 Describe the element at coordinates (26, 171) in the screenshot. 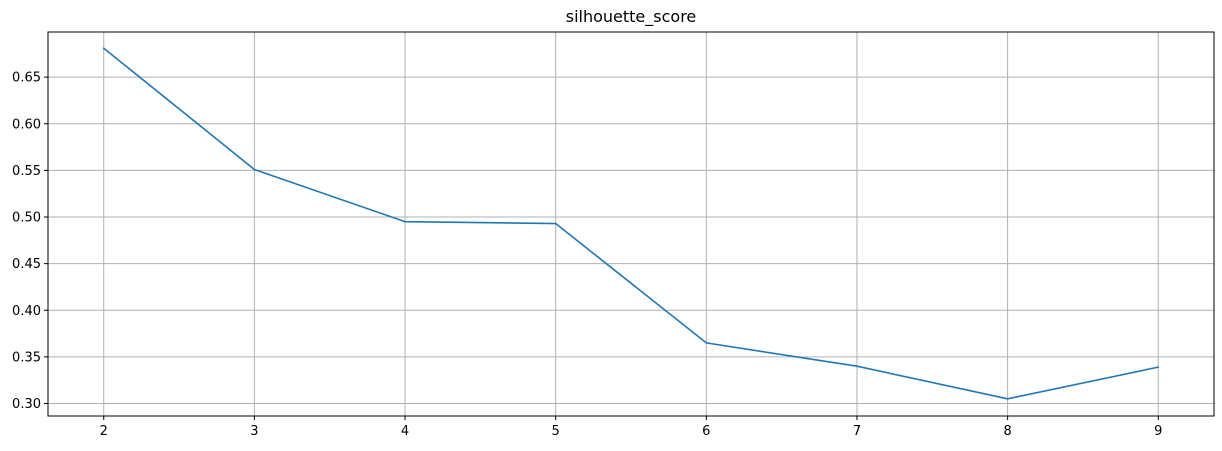

I see `y-tick-label: 0.55` at that location.